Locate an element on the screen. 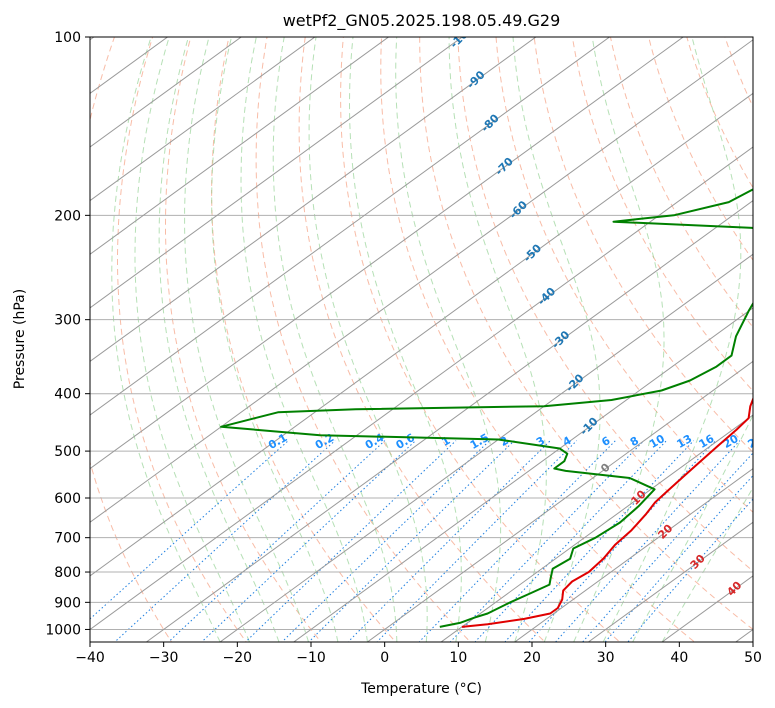  x-tick-label: −30 is located at coordinates (164, 658).